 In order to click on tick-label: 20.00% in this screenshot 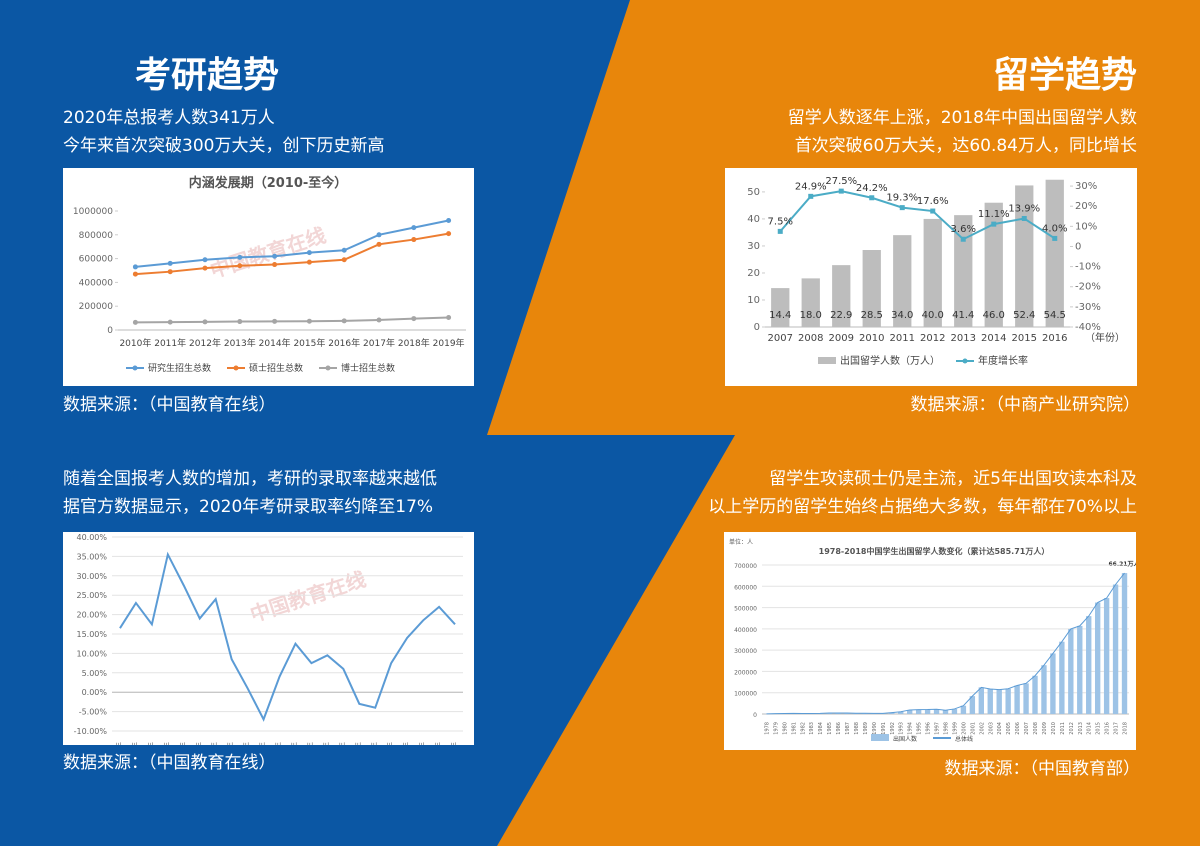, I will do `click(91, 615)`.